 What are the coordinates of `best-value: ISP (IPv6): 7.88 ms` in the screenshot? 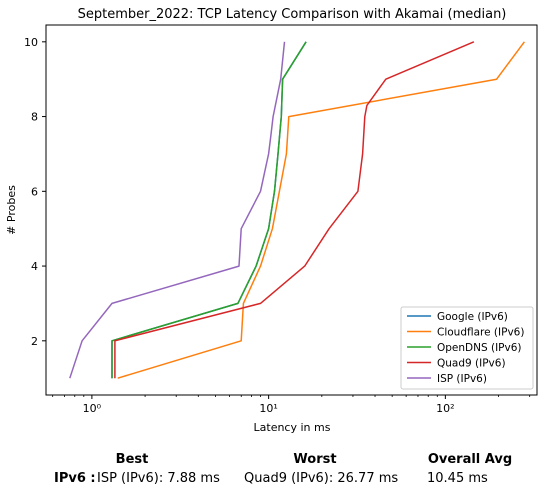 It's located at (158, 478).